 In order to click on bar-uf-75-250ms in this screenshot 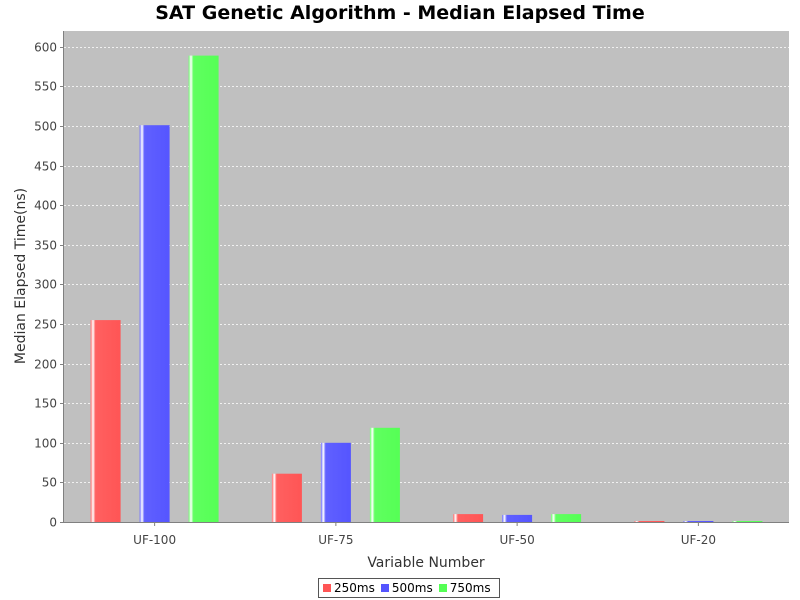, I will do `click(286, 497)`.